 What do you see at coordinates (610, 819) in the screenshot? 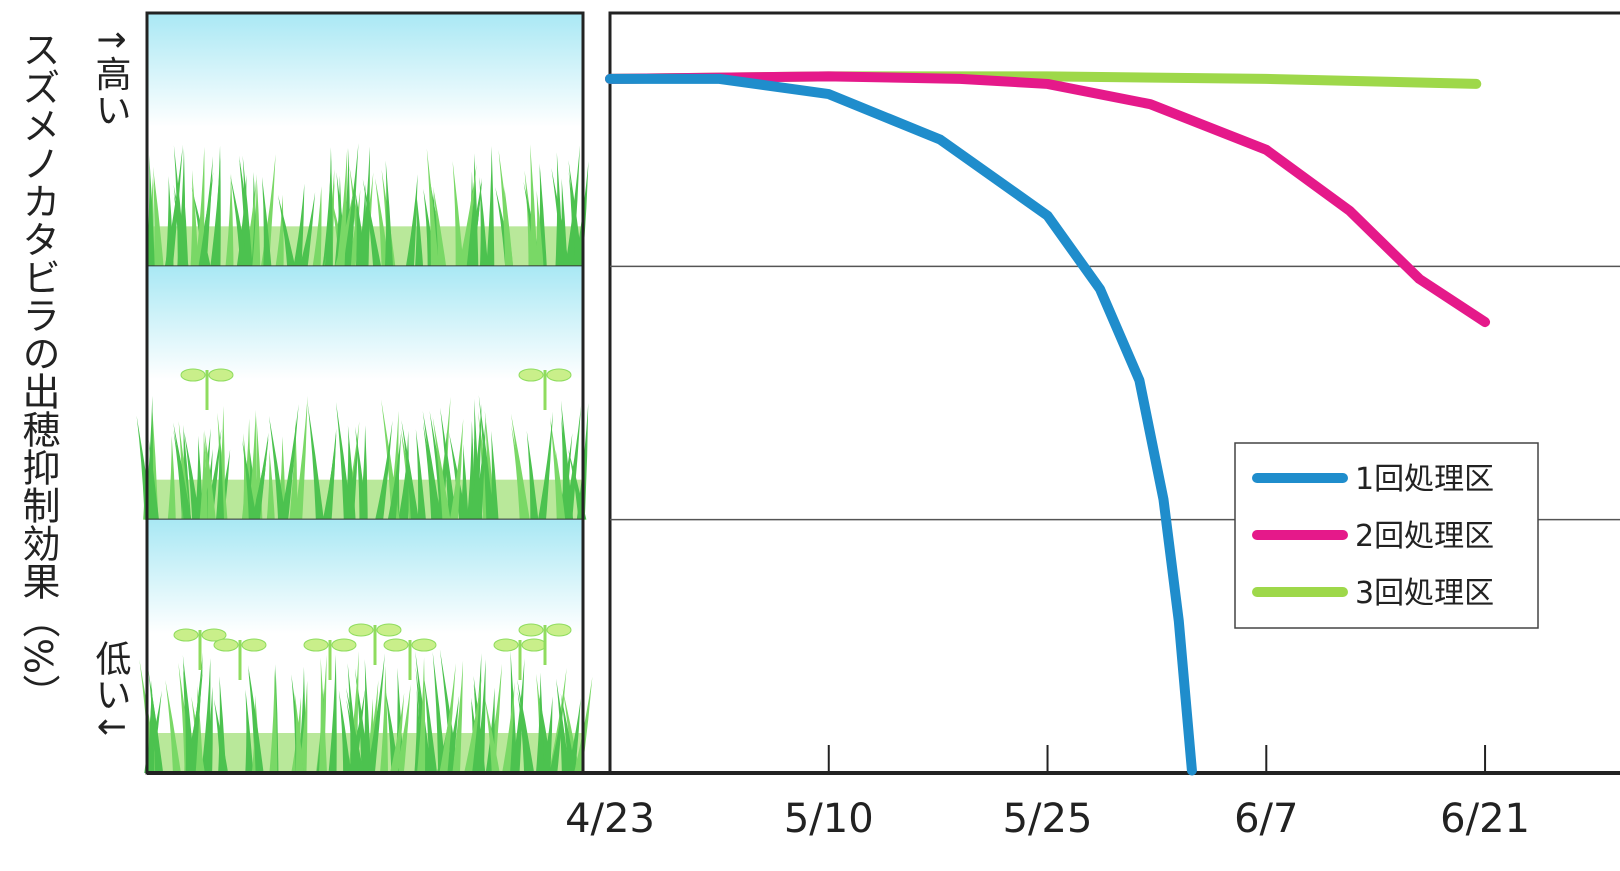
I see `x-tick-label: 4/23` at bounding box center [610, 819].